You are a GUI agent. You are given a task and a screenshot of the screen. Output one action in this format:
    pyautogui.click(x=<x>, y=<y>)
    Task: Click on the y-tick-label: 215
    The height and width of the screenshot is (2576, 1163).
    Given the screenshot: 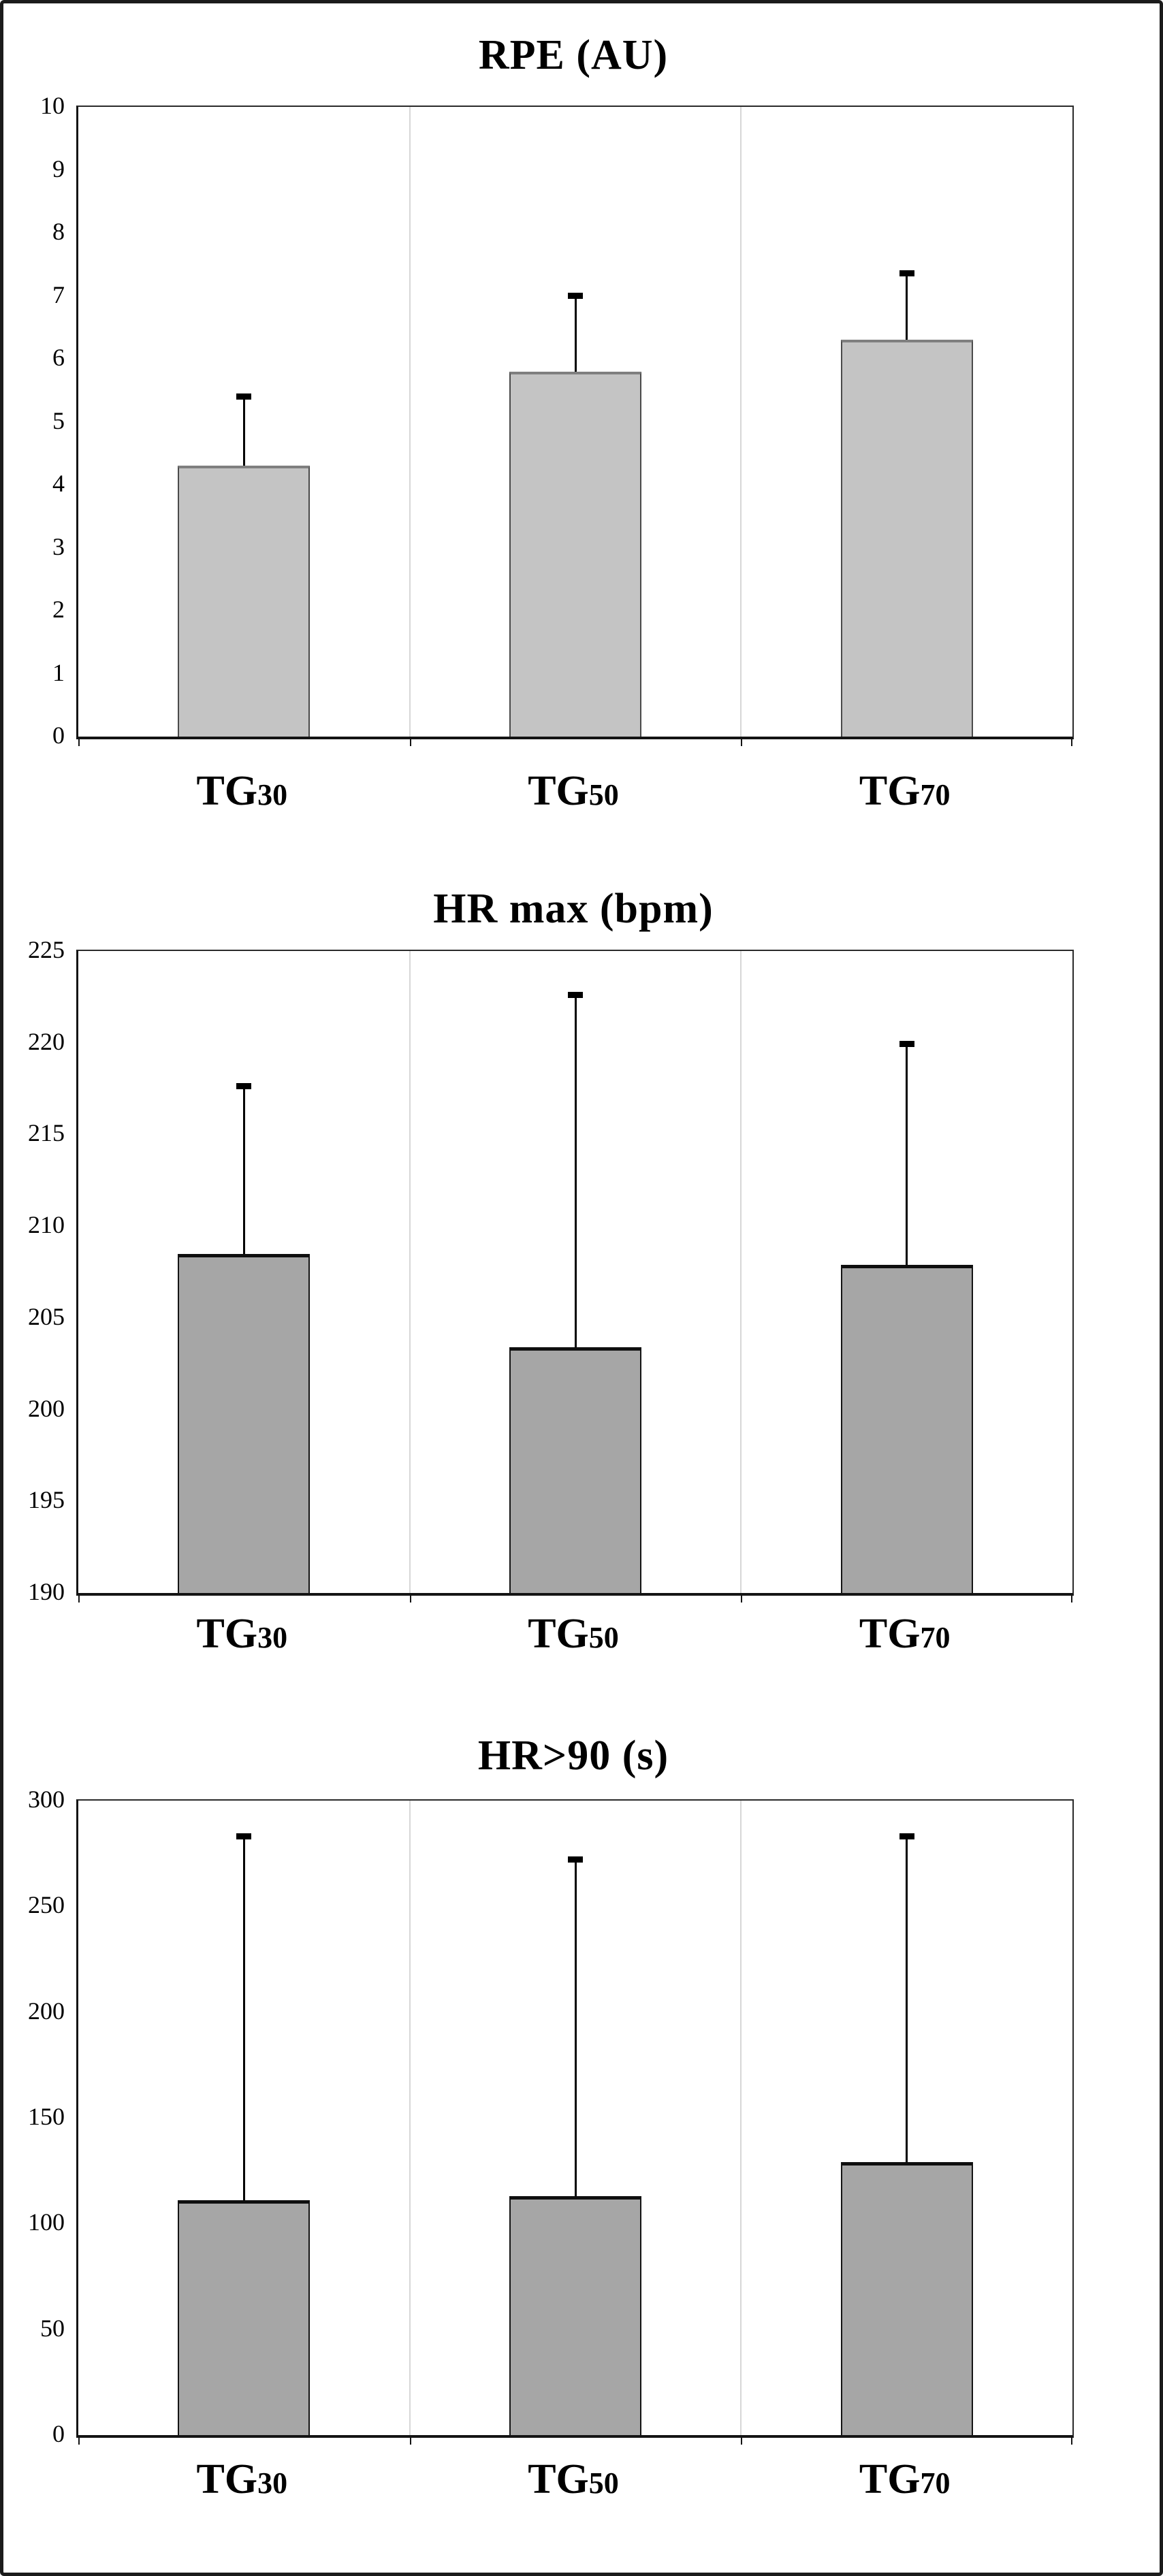 What is the action you would take?
    pyautogui.click(x=47, y=1133)
    